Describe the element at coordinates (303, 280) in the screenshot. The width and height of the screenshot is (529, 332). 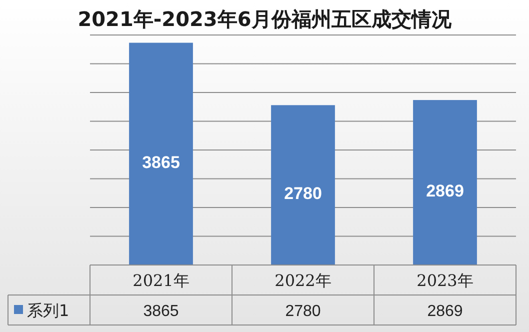
I see `x-tick-label: 2022年` at that location.